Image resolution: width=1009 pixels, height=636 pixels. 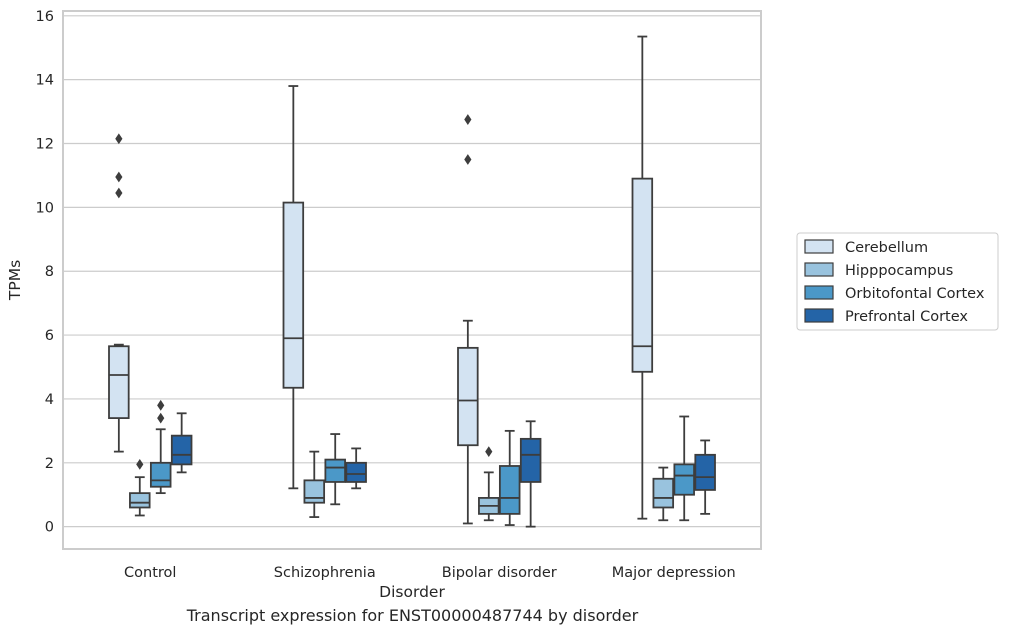 What do you see at coordinates (45, 17) in the screenshot?
I see `y-tick-label: 16` at bounding box center [45, 17].